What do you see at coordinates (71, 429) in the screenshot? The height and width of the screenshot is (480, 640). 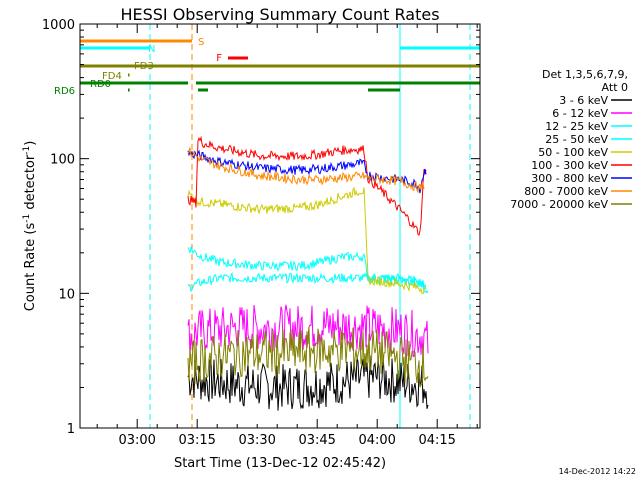 I see `y-tick-label: 1` at bounding box center [71, 429].